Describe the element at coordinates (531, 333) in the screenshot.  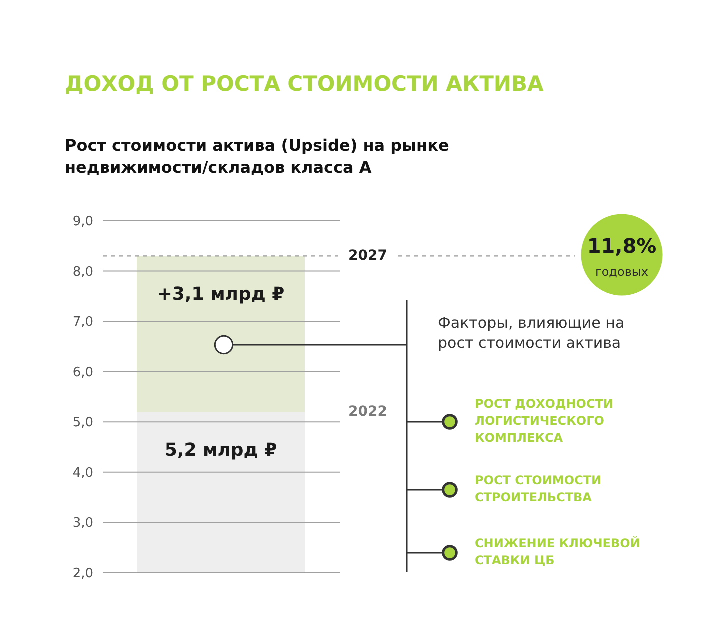
I see `text: Факторы, влияющие на рост стоимости актива` at that location.